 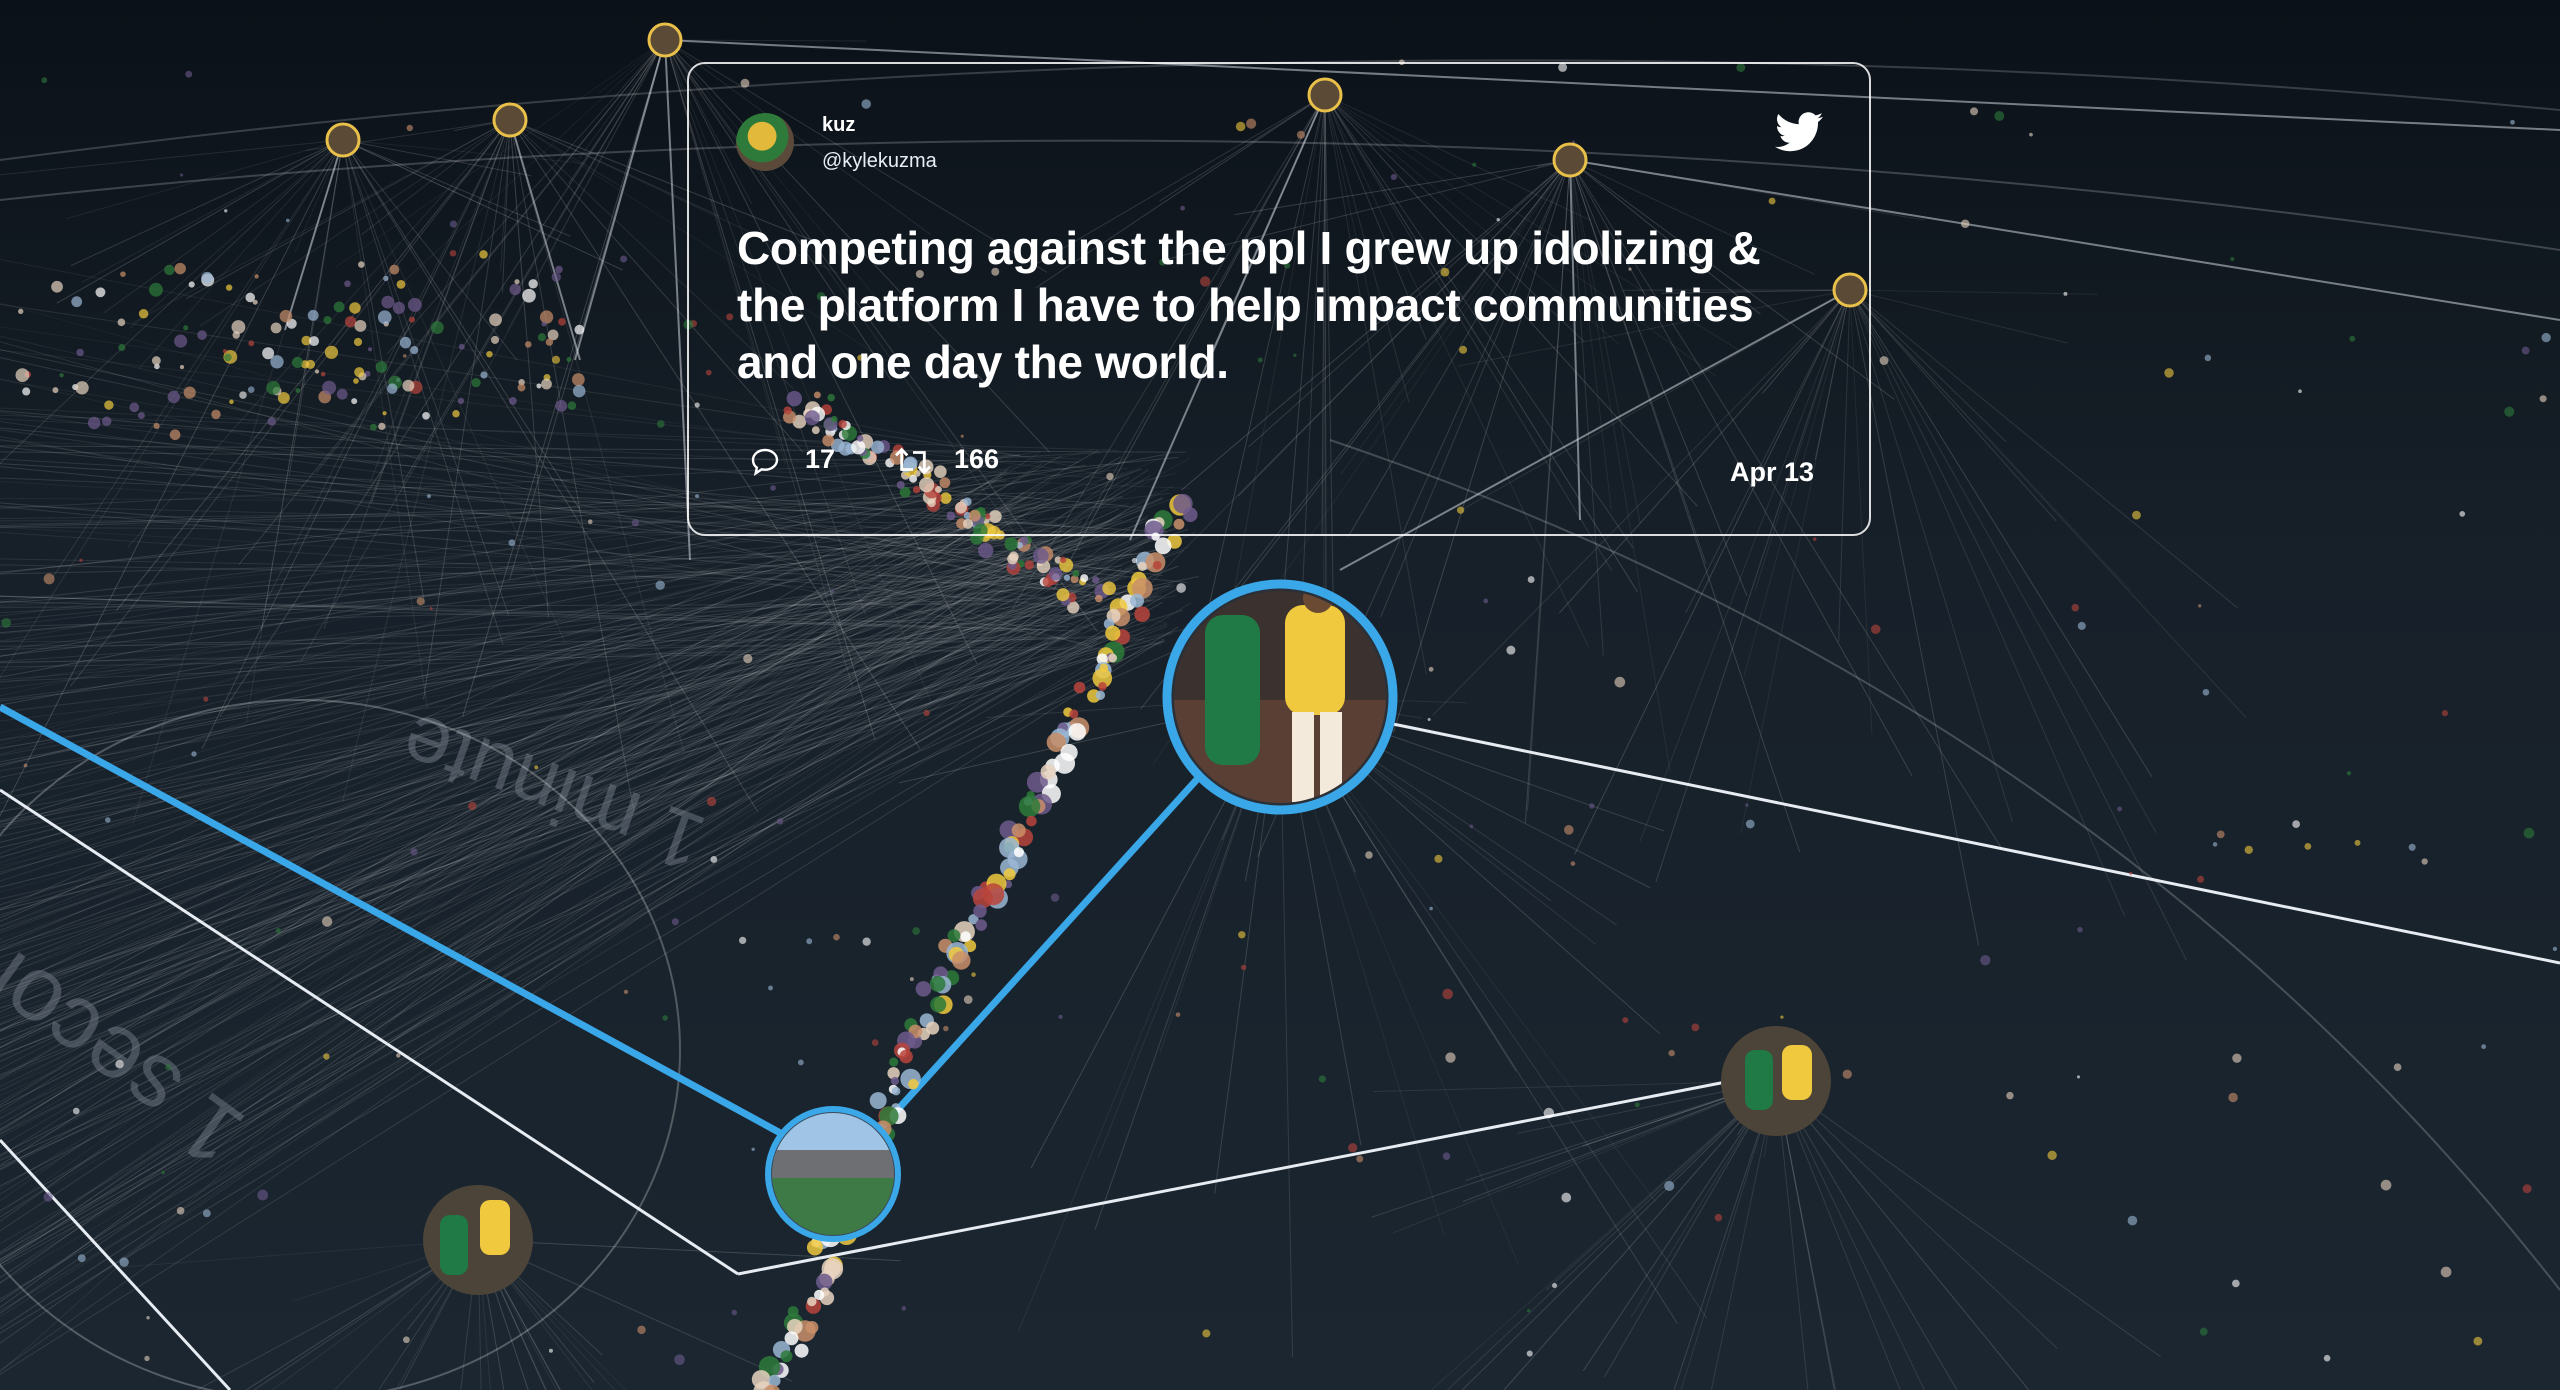 What do you see at coordinates (913, 461) in the screenshot?
I see `retweet-icon` at bounding box center [913, 461].